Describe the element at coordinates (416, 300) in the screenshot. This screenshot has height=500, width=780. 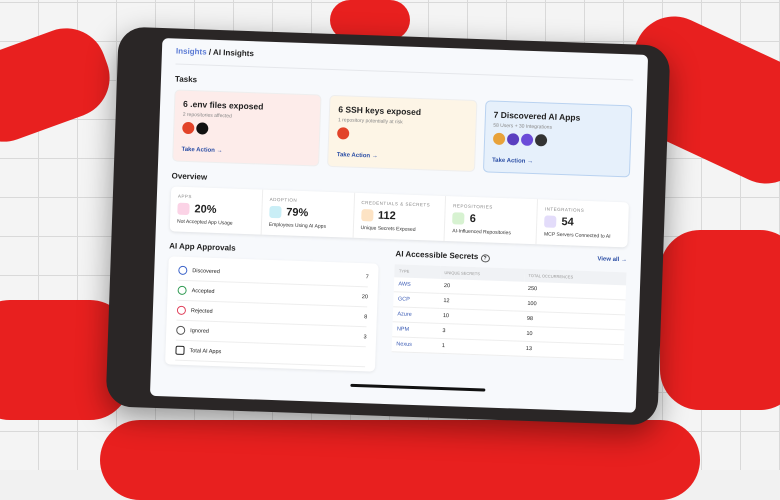
I see `type-cell: GCP` at that location.